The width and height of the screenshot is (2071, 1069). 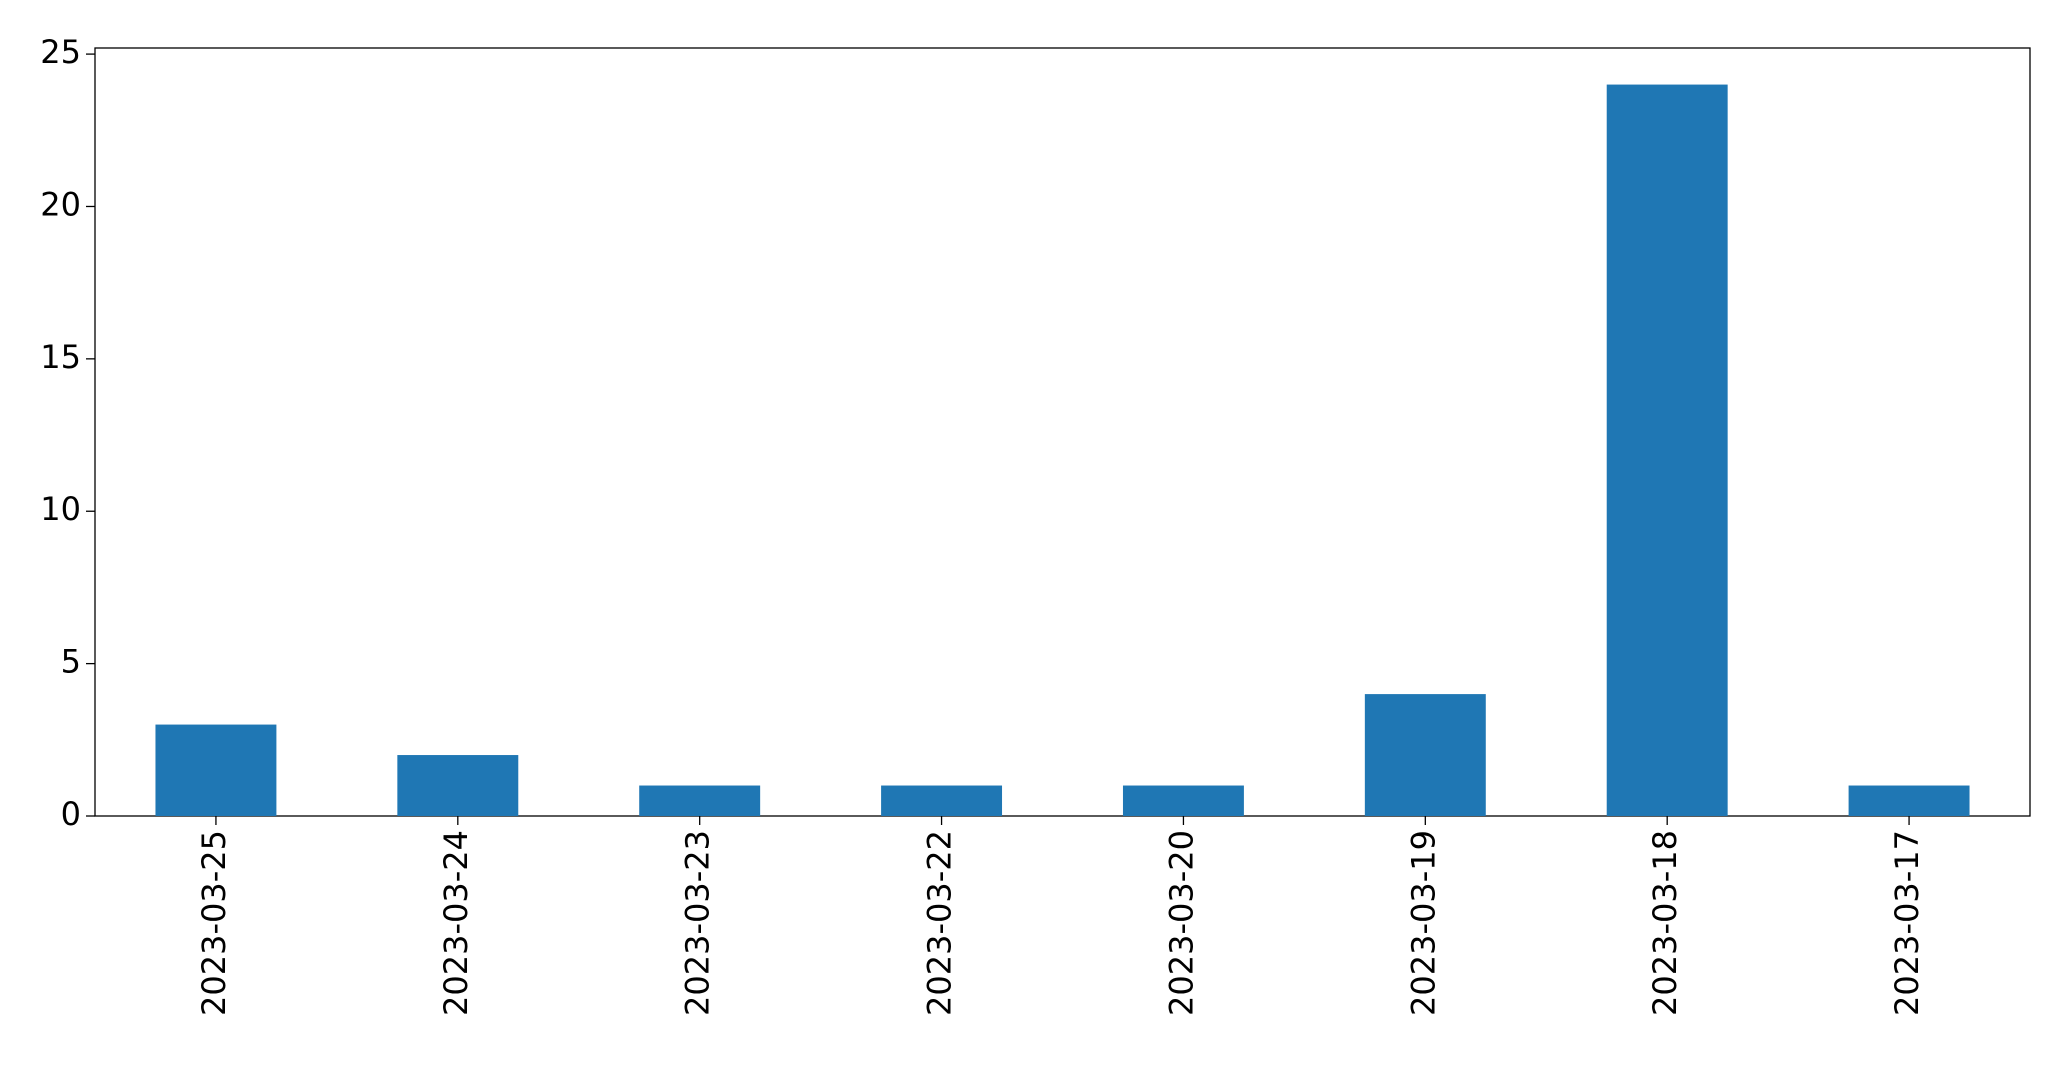 What do you see at coordinates (214, 923) in the screenshot?
I see `x-tick-label: 2023-03-25` at bounding box center [214, 923].